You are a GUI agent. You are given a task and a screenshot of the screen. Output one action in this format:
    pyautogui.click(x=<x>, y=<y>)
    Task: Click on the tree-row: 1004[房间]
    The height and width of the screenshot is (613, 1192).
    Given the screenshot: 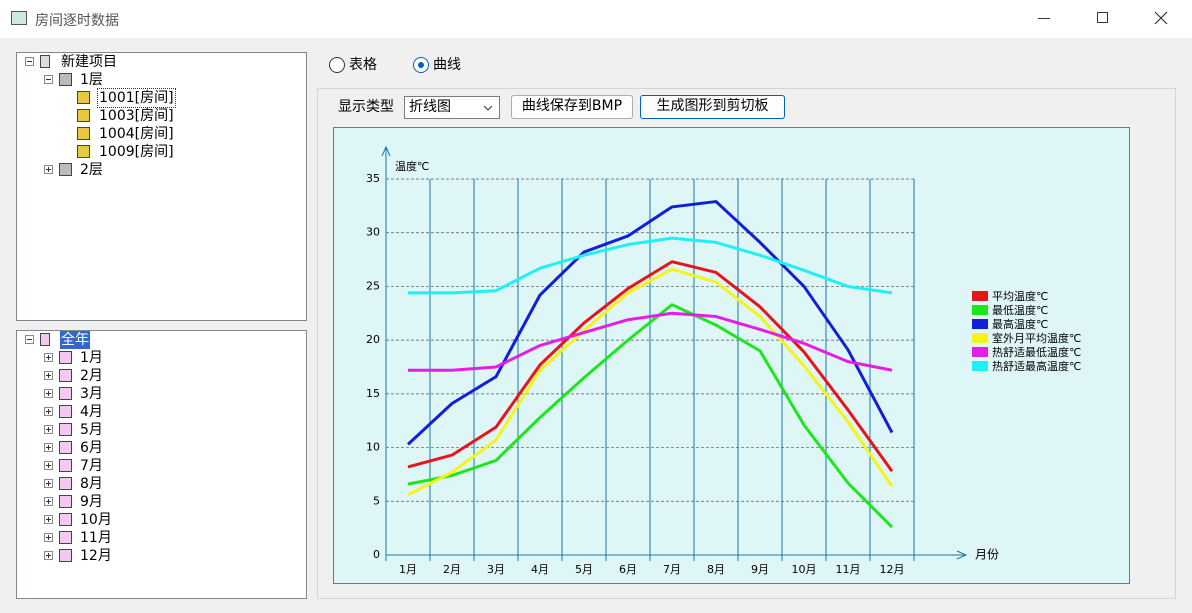 What is the action you would take?
    pyautogui.click(x=157, y=134)
    